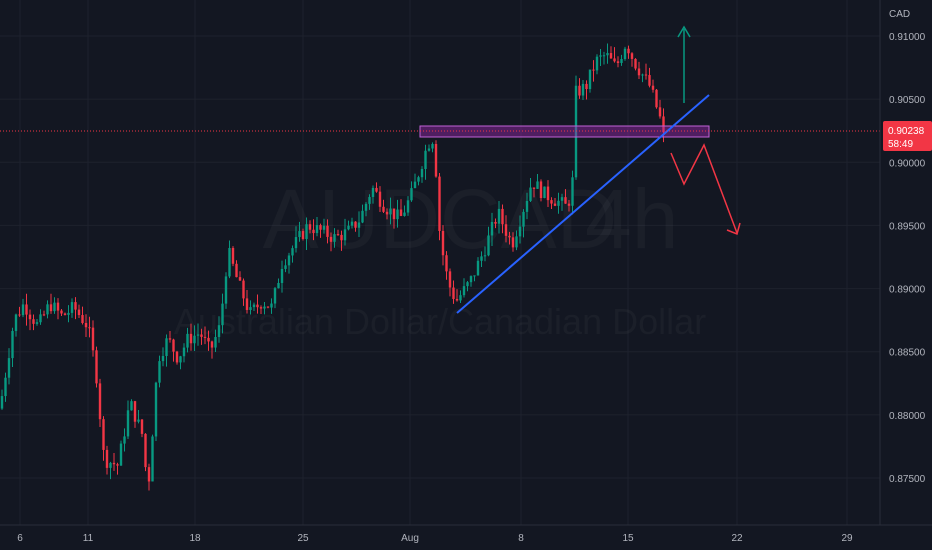 The height and width of the screenshot is (550, 932). Describe the element at coordinates (899, 14) in the screenshot. I see `currency-label: CAD` at that location.